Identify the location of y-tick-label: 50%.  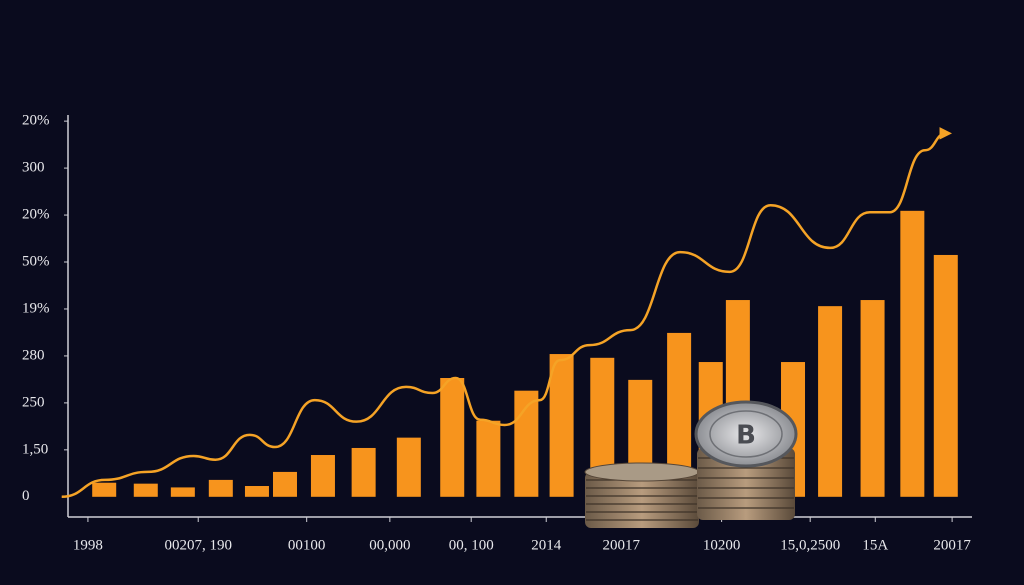
(36, 261).